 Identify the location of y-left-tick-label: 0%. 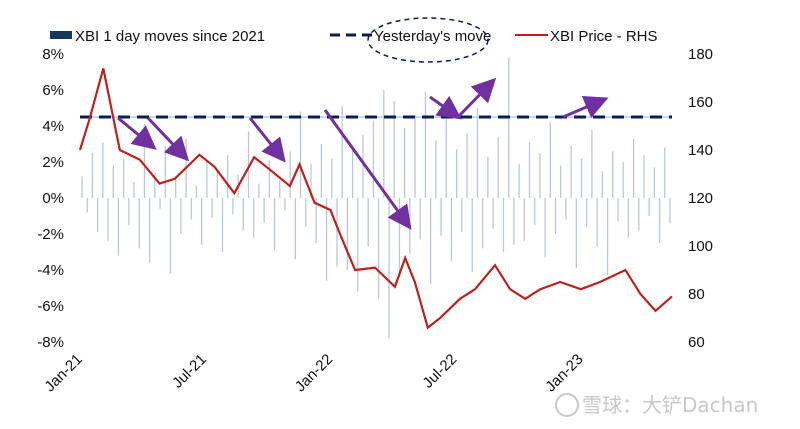
(53, 198).